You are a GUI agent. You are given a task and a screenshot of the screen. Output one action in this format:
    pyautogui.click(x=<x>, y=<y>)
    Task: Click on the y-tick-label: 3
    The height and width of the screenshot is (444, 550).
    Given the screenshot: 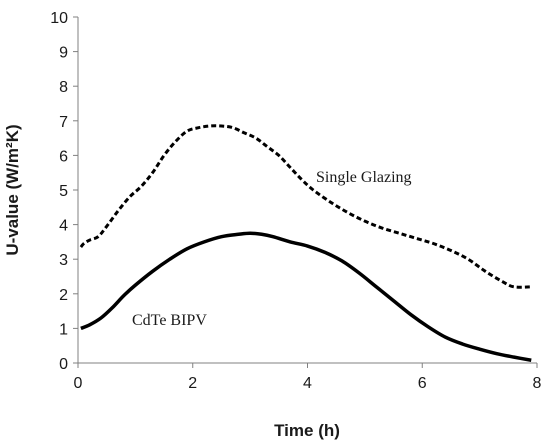 What is the action you would take?
    pyautogui.click(x=63, y=260)
    